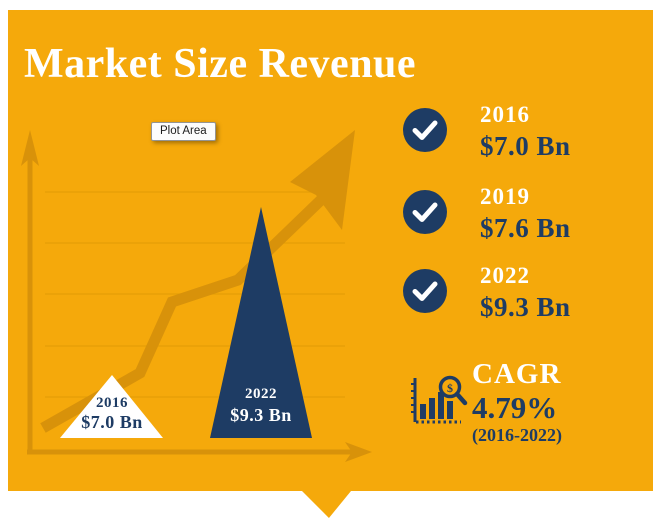  I want to click on y-axis, so click(30, 292).